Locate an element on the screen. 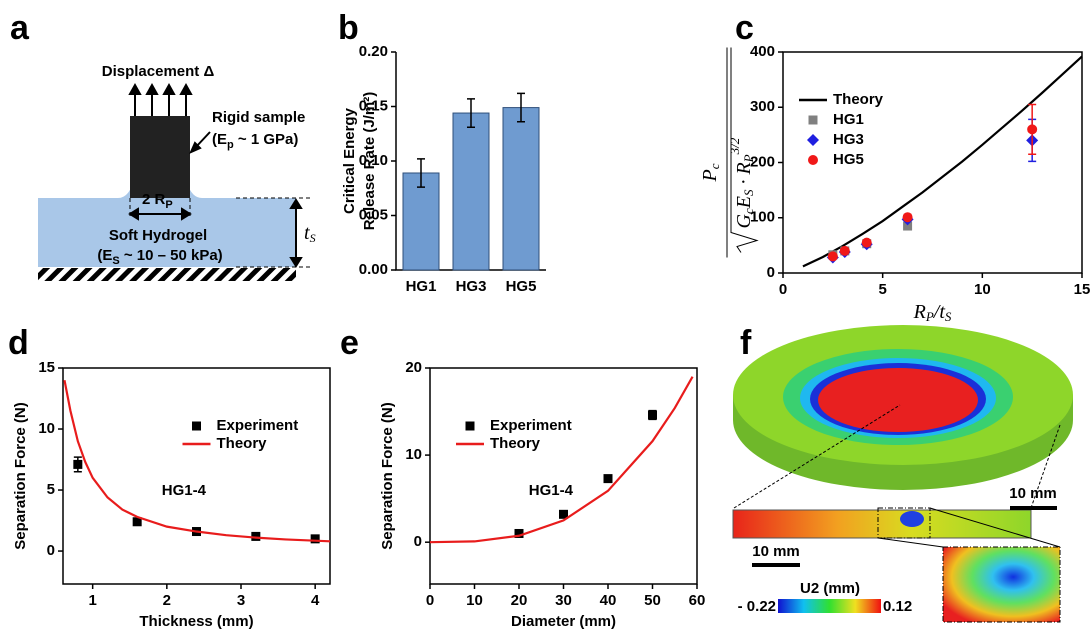 The image size is (1090, 633). x-tick-label: HG3 is located at coordinates (471, 286).